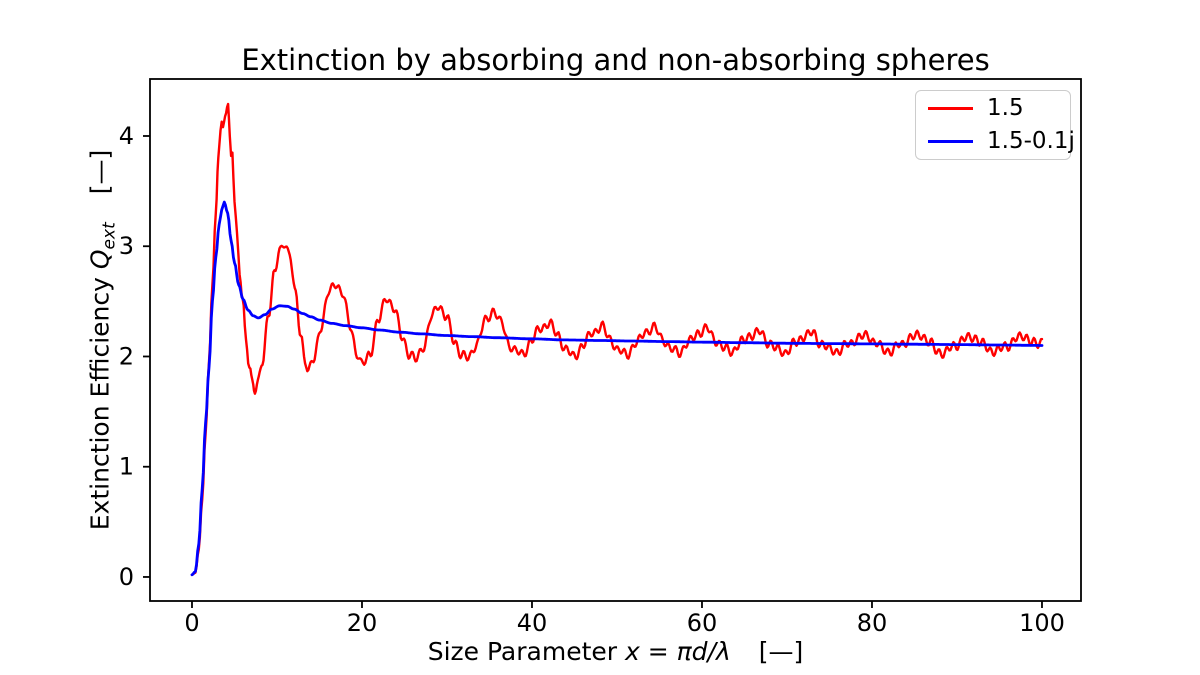 Image resolution: width=1200 pixels, height=675 pixels. I want to click on y-axis-label-symbol: Q, so click(100, 259).